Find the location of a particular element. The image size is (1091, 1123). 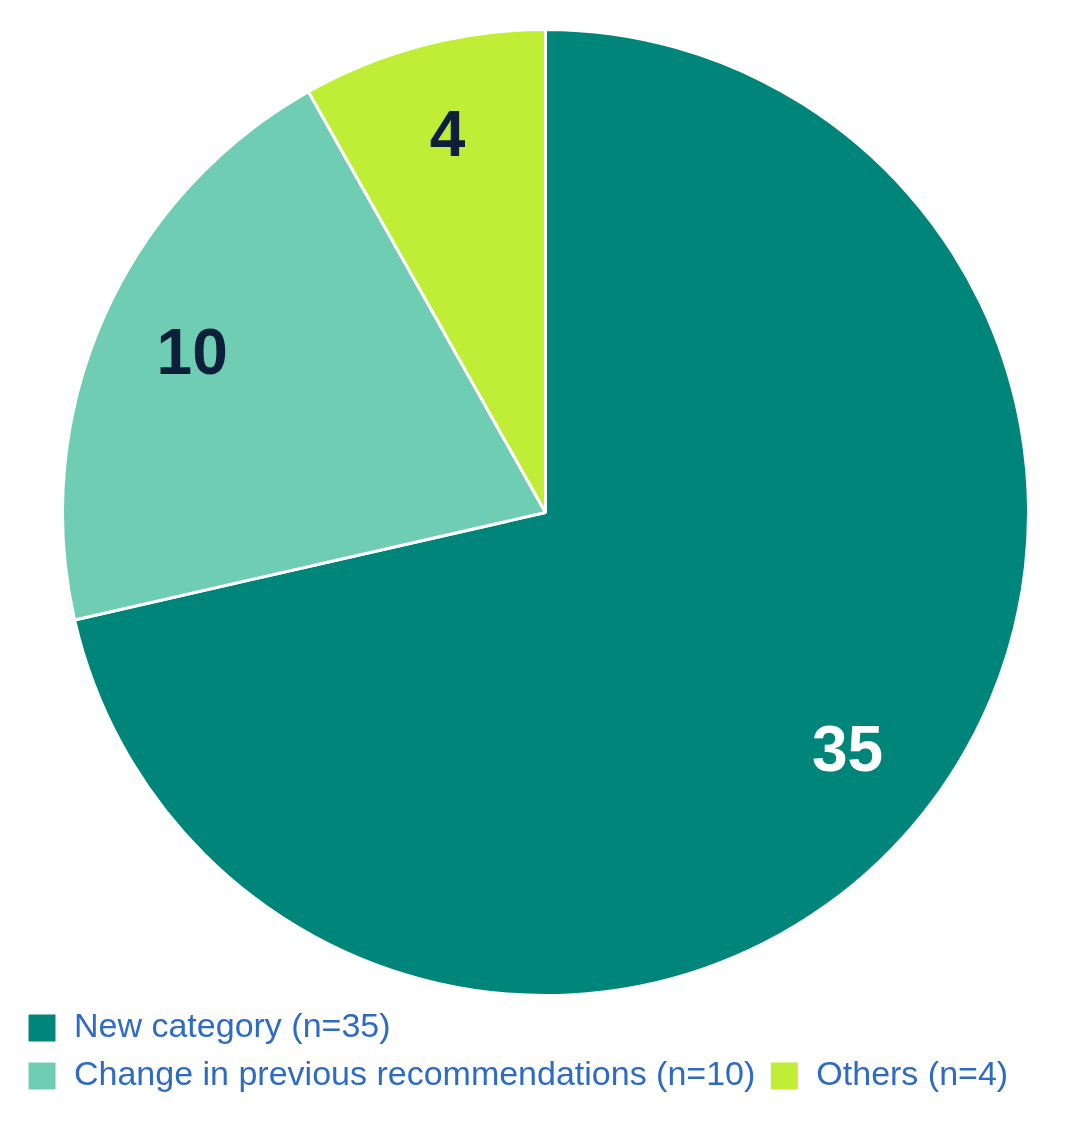

data-label: 4 is located at coordinates (447, 134).